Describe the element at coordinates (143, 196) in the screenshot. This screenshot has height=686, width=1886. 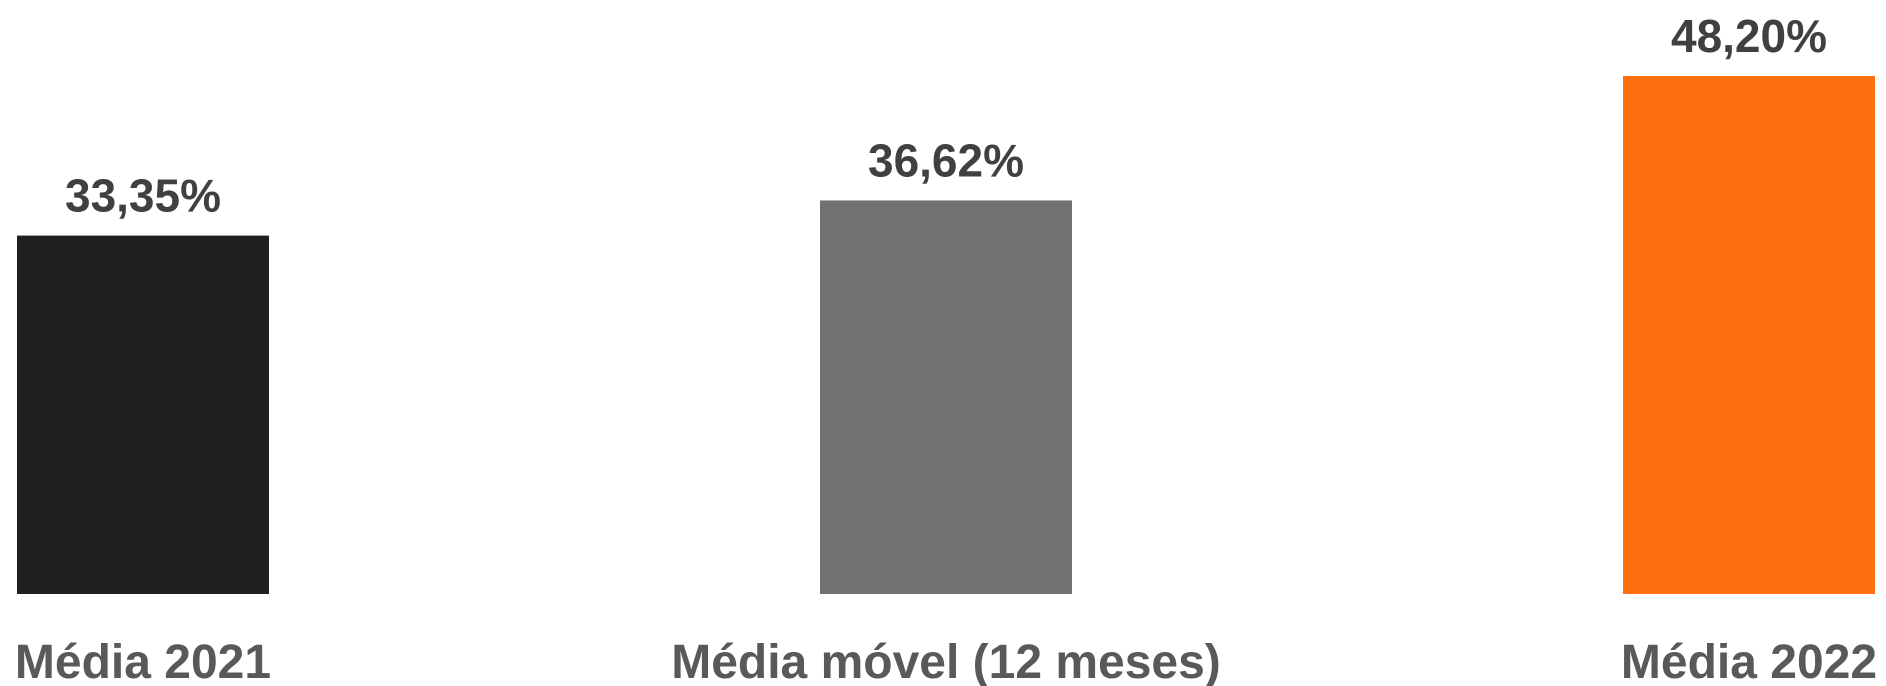
I see `data-label-1: 33,35%` at that location.